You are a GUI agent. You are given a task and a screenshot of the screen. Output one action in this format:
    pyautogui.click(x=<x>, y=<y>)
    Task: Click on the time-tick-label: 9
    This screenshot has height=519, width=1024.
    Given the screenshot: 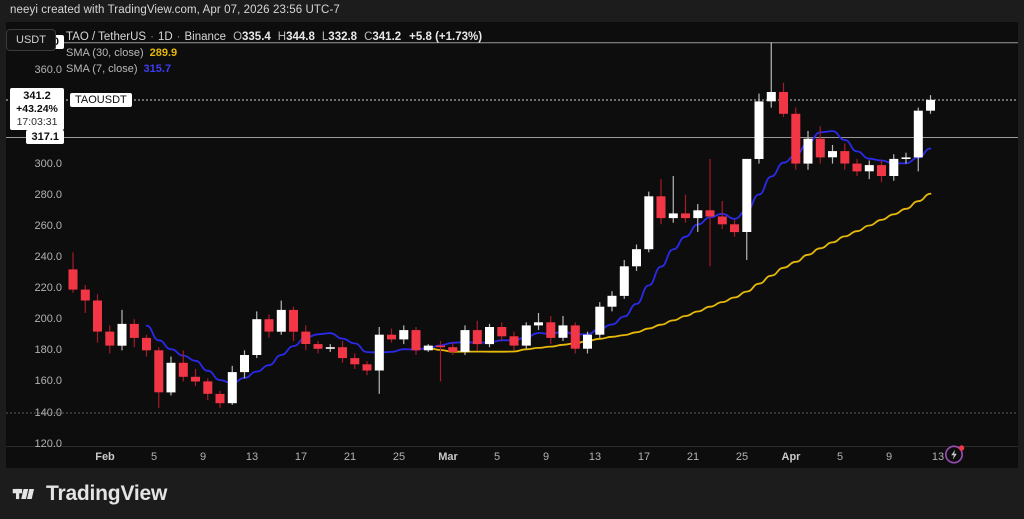 What is the action you would take?
    pyautogui.click(x=889, y=457)
    